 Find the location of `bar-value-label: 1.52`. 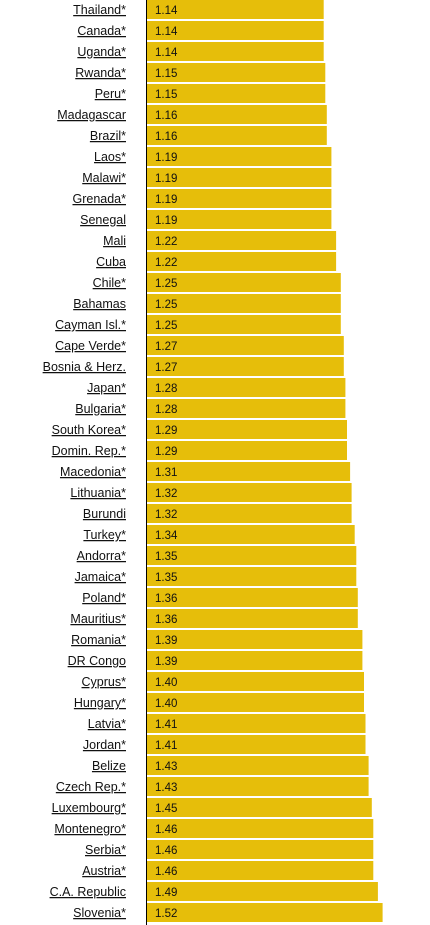

bar-value-label: 1.52 is located at coordinates (166, 914).